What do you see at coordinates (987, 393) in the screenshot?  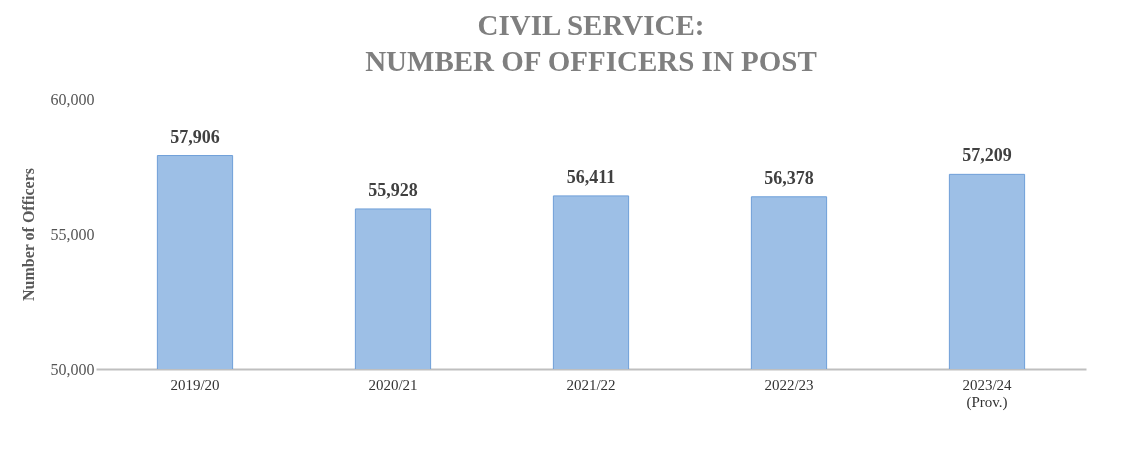 I see `x-tick-label: 2023/24 (Prov.)` at bounding box center [987, 393].